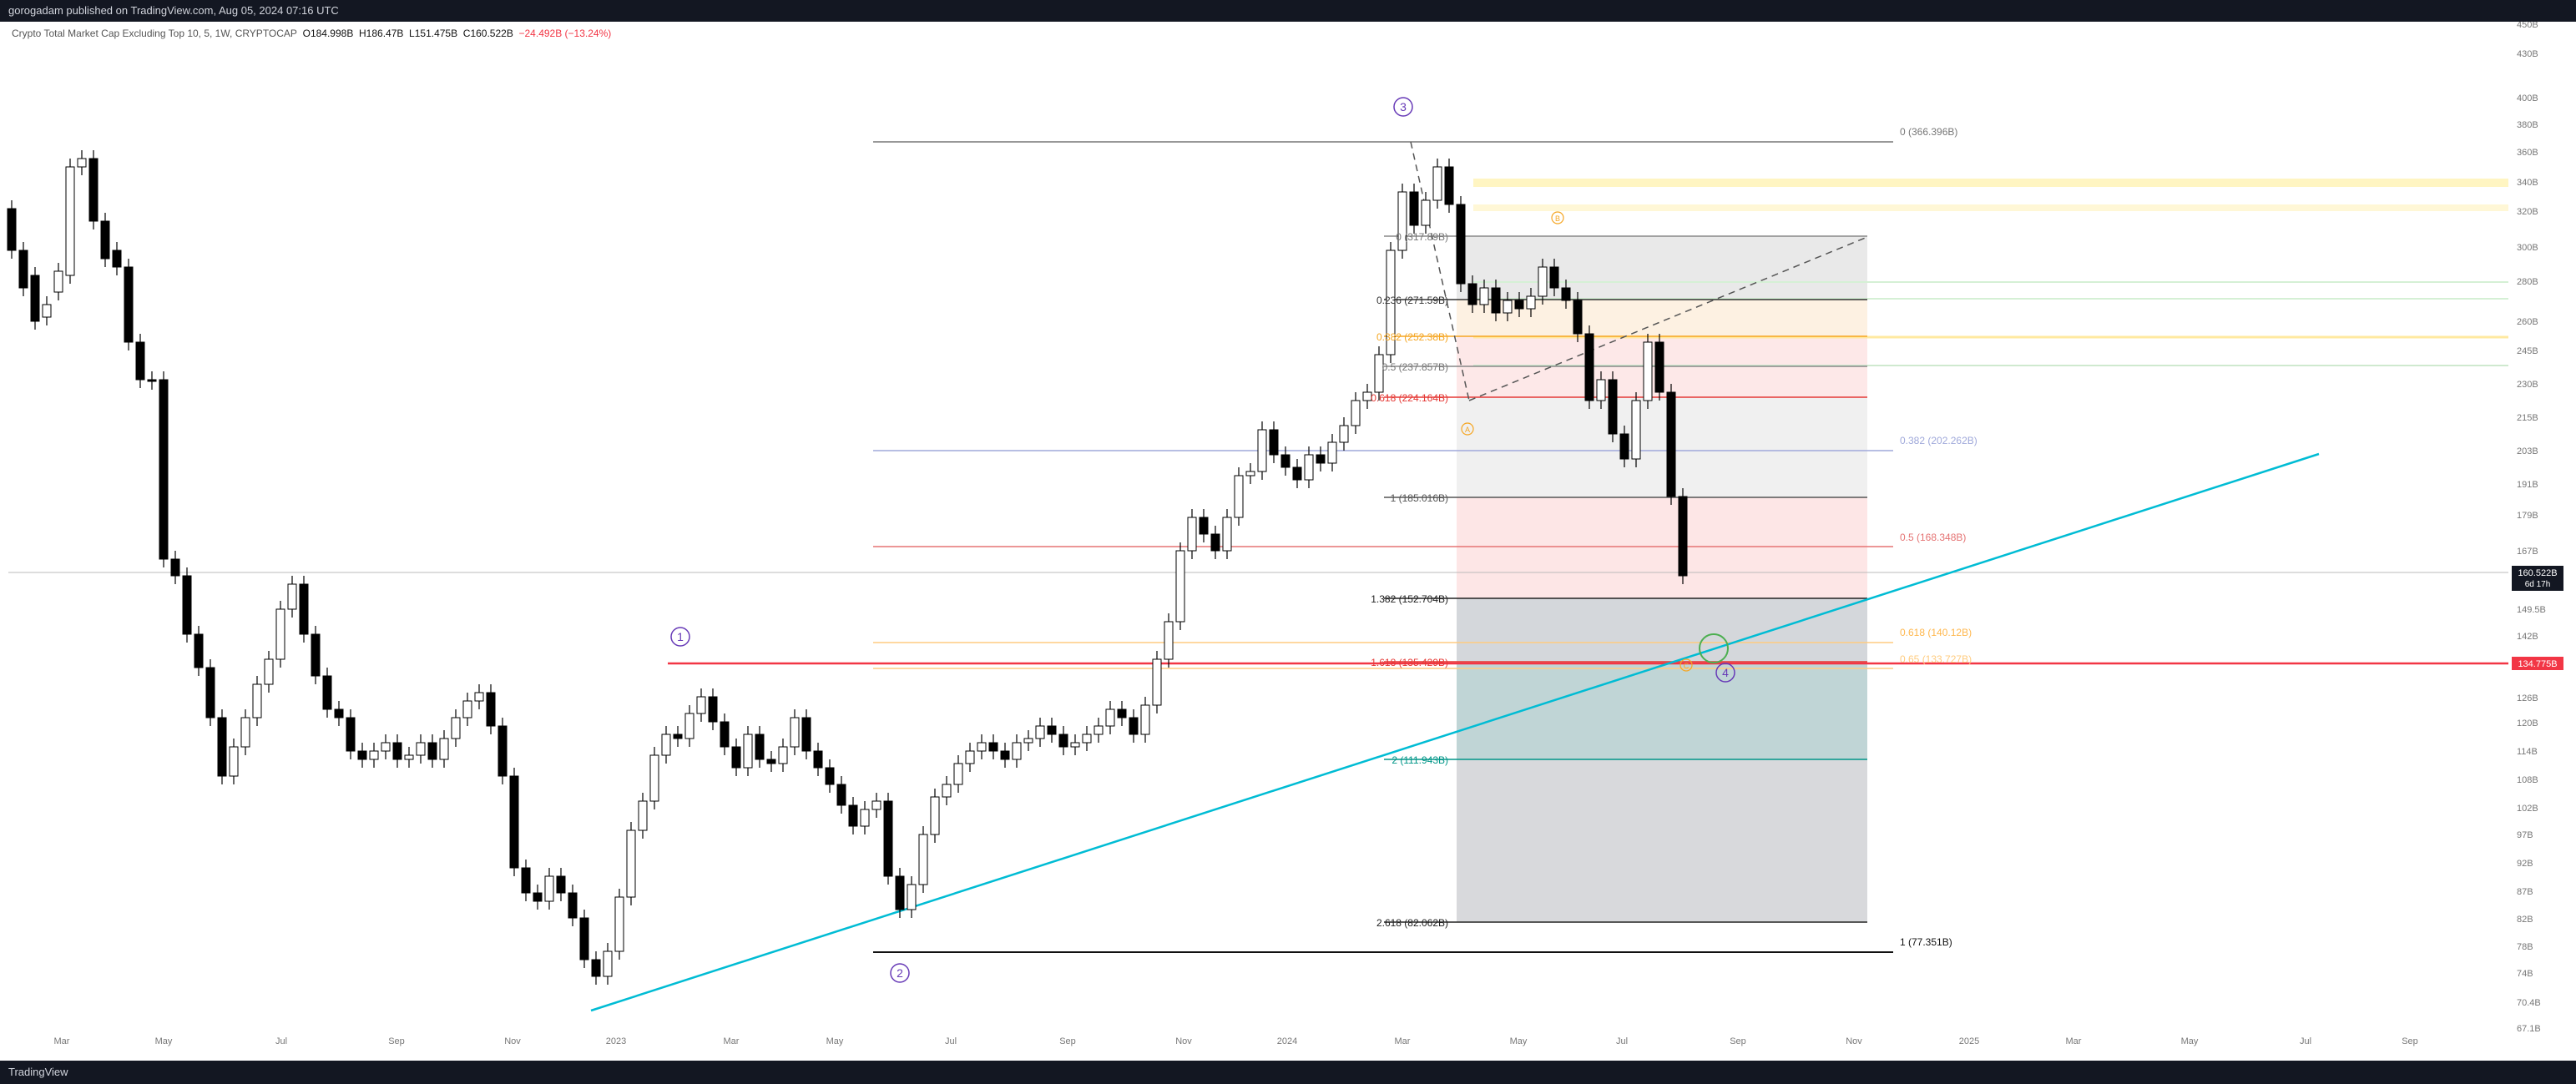 The image size is (2576, 1084). Describe the element at coordinates (1419, 498) in the screenshot. I see `svg-text: 1 (185.016B)` at that location.